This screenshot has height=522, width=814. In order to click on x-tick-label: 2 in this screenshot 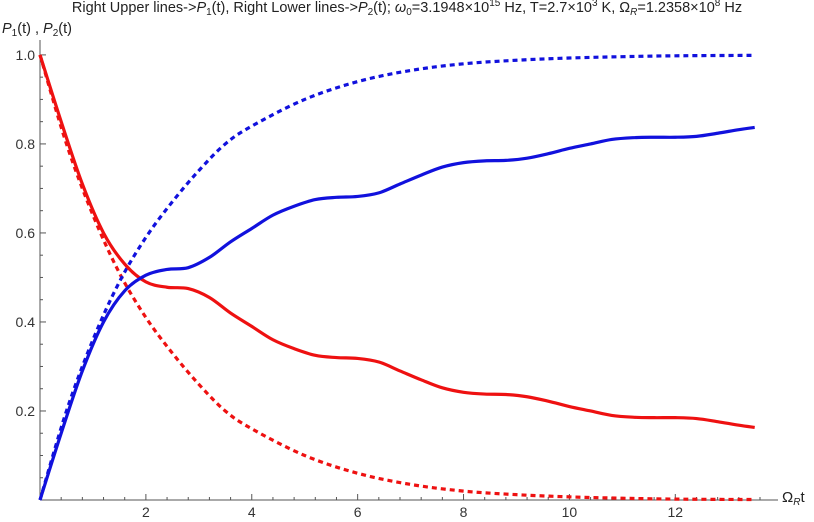, I will do `click(146, 512)`.